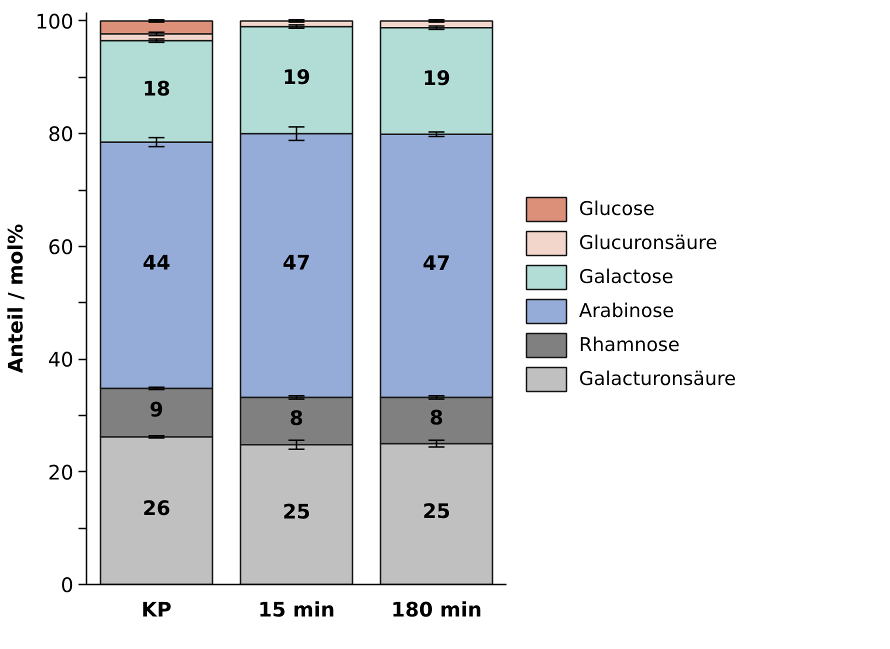  I want to click on y-tick-label: 20, so click(61, 472).